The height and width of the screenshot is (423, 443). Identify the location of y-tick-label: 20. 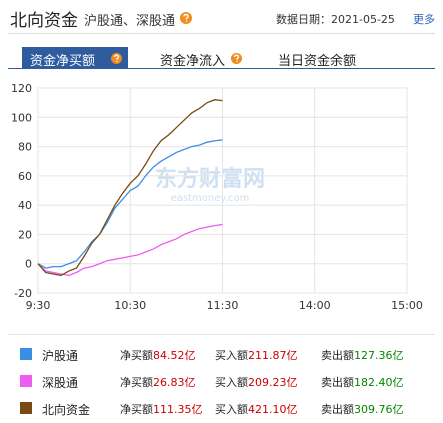
(25, 234).